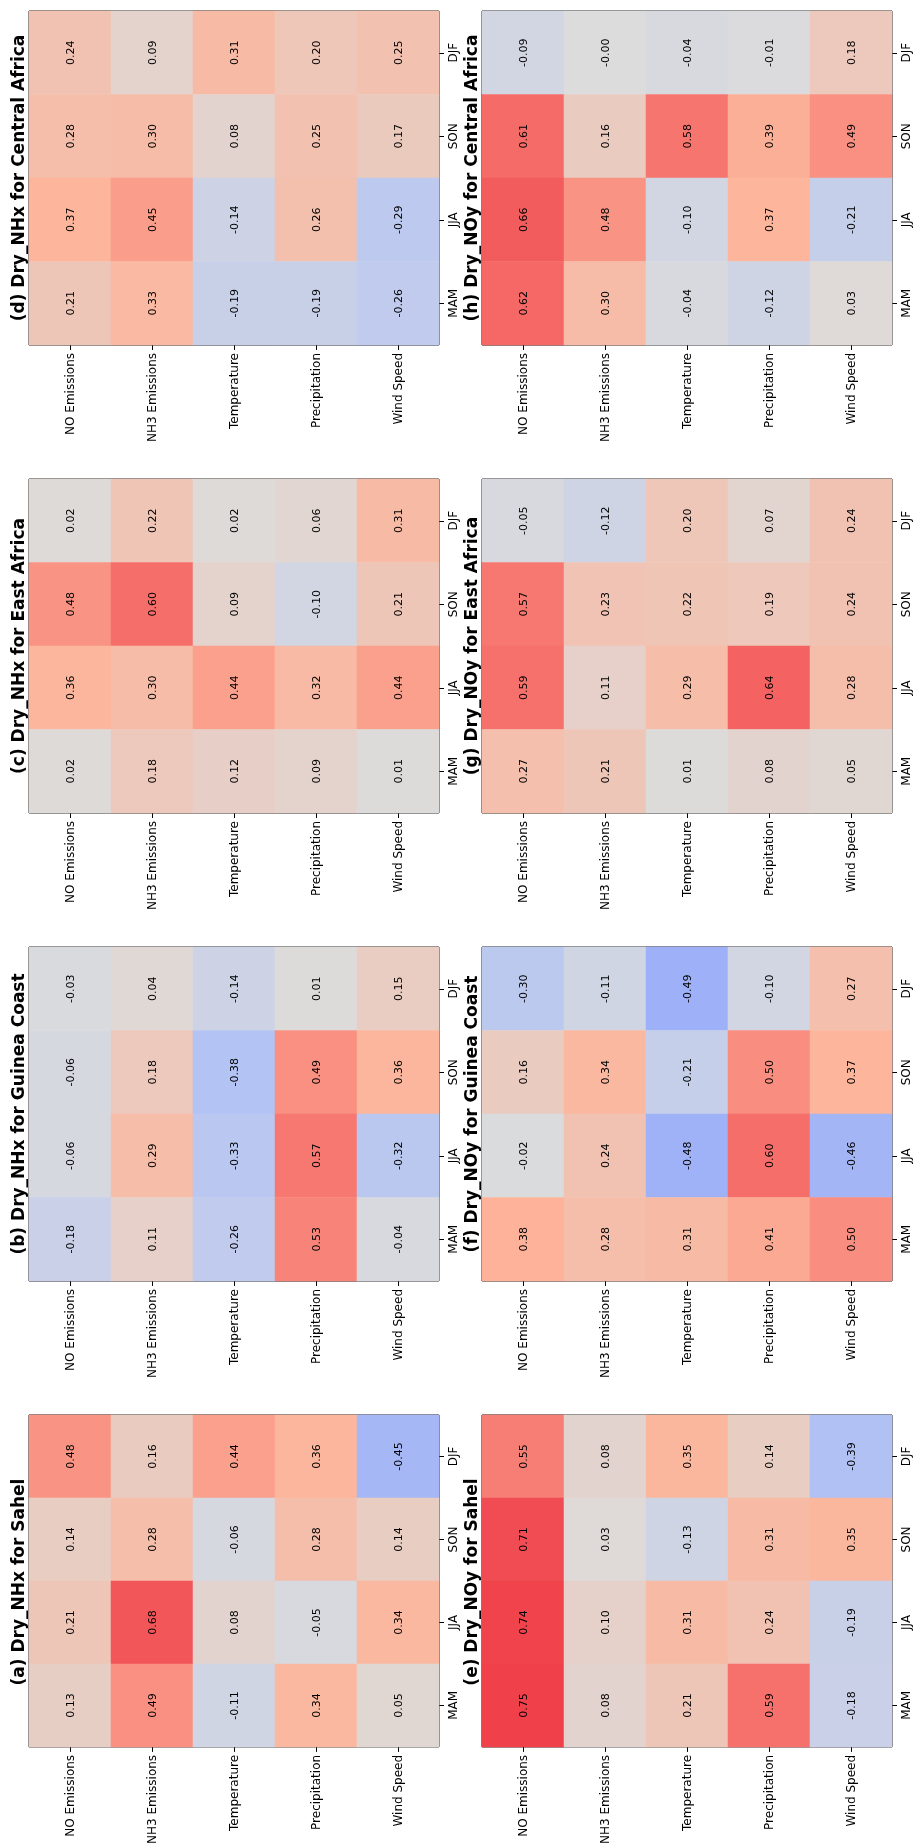  What do you see at coordinates (523, 1622) in the screenshot?
I see `data-label: 0.74` at bounding box center [523, 1622].